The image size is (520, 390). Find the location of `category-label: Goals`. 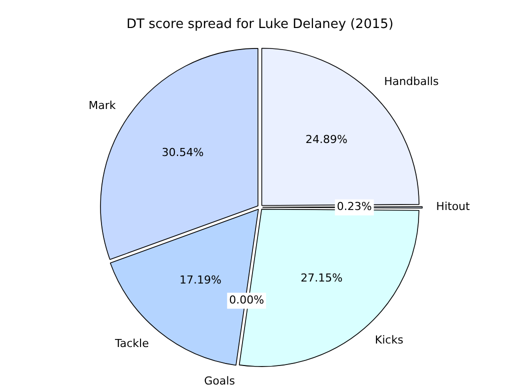

category-label: Goals is located at coordinates (219, 381).